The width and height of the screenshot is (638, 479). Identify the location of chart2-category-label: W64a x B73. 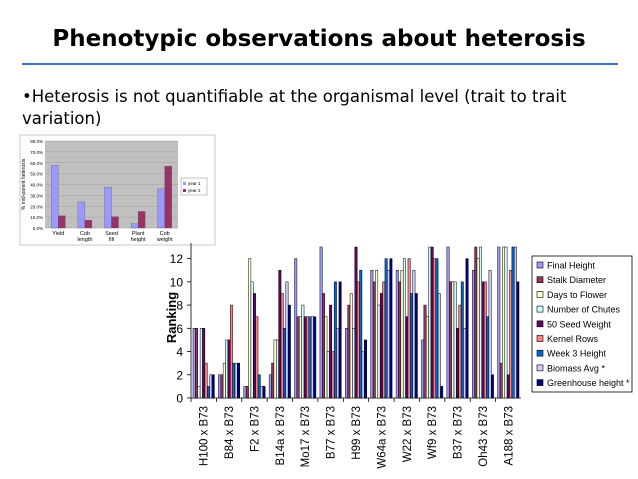
(382, 437).